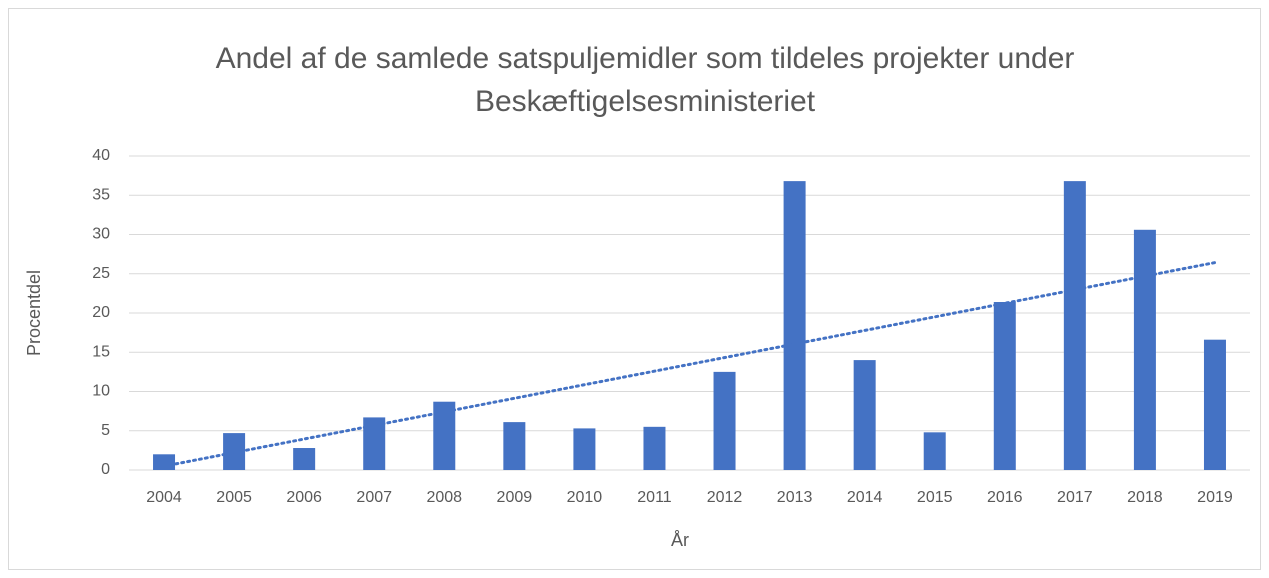  What do you see at coordinates (444, 497) in the screenshot?
I see `x-tick-label: 2008` at bounding box center [444, 497].